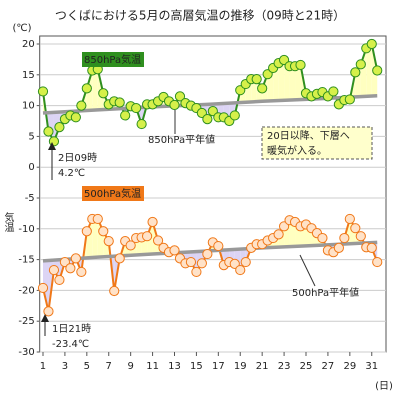  Describe the element at coordinates (109, 366) in the screenshot. I see `x-tick-label: 7` at that location.